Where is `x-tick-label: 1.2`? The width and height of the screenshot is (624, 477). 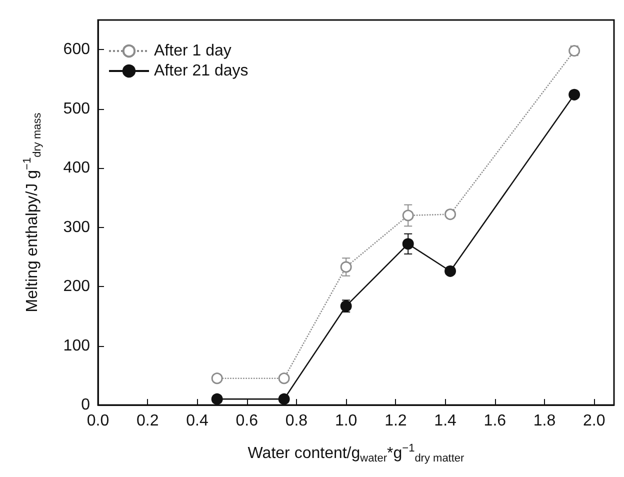 x-tick-label: 1.2 is located at coordinates (395, 421).